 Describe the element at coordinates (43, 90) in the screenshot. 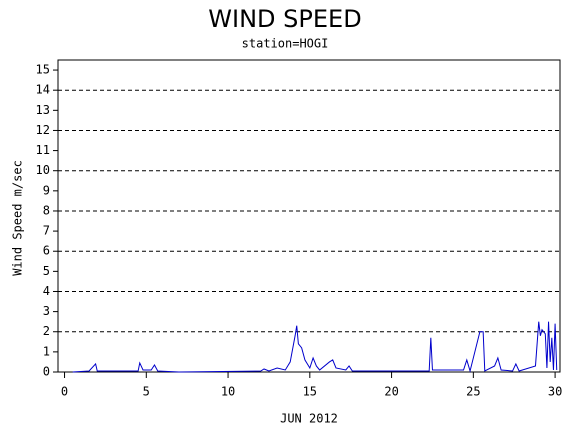

I see `y-tick-label: 14` at that location.